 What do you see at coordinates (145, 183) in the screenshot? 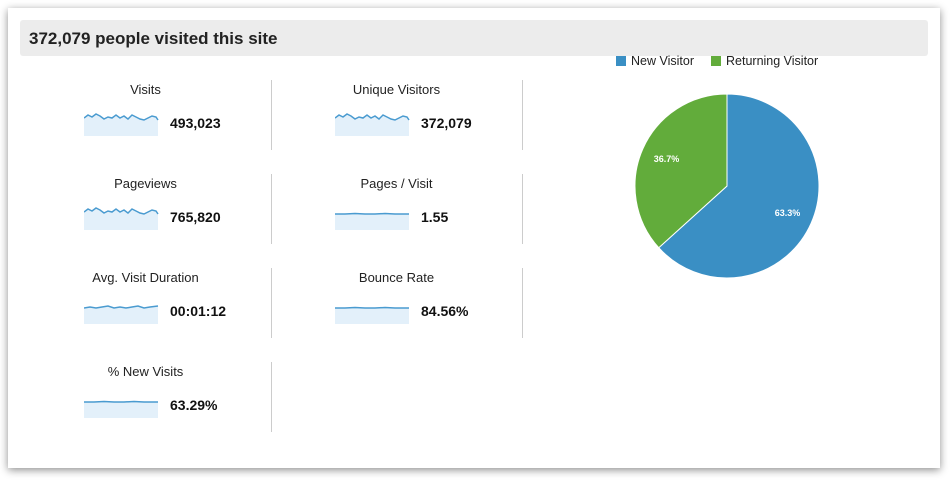
I see `metric-label: Pageviews` at bounding box center [145, 183].